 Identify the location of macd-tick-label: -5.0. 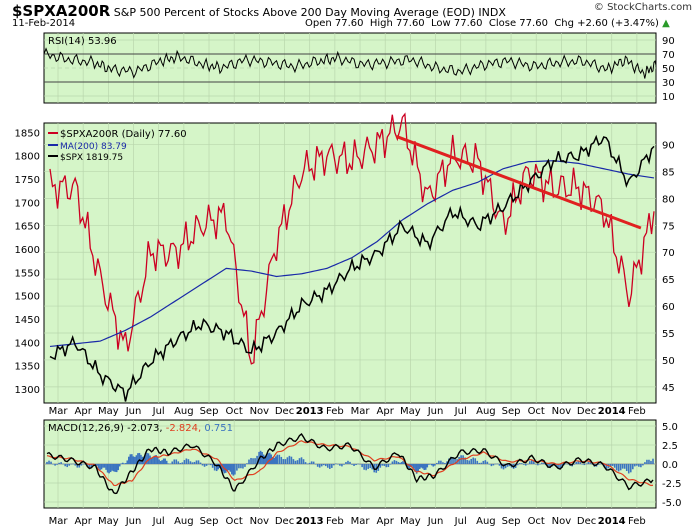
(672, 503).